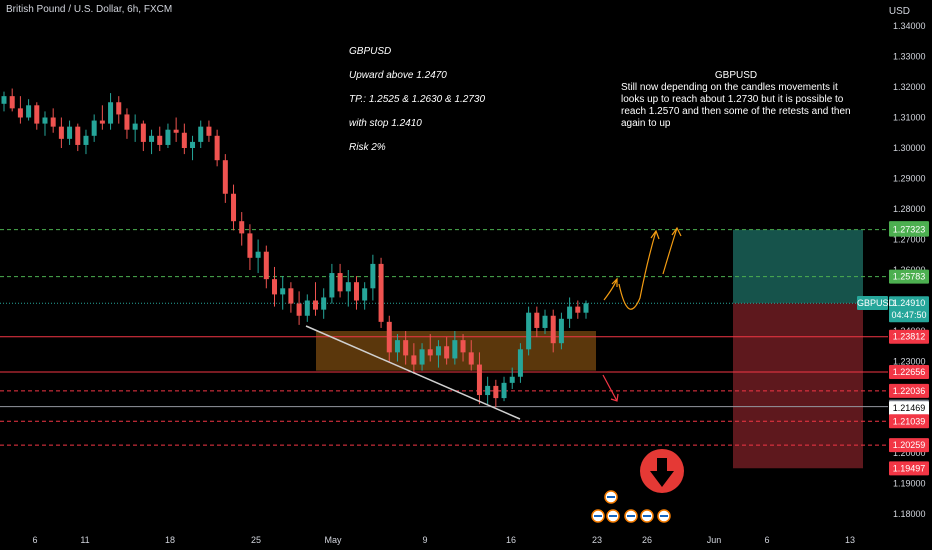 The width and height of the screenshot is (932, 550). What do you see at coordinates (909, 514) in the screenshot?
I see `y-tick-label: 1.18000` at bounding box center [909, 514].